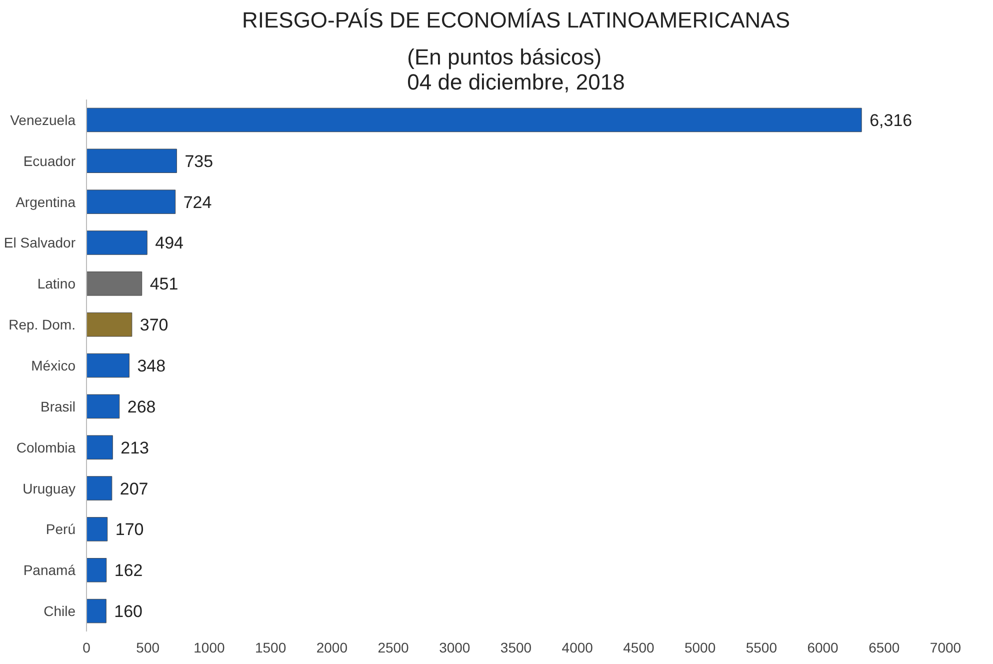 This screenshot has height=664, width=993. What do you see at coordinates (141, 406) in the screenshot?
I see `data-label: 268` at bounding box center [141, 406].